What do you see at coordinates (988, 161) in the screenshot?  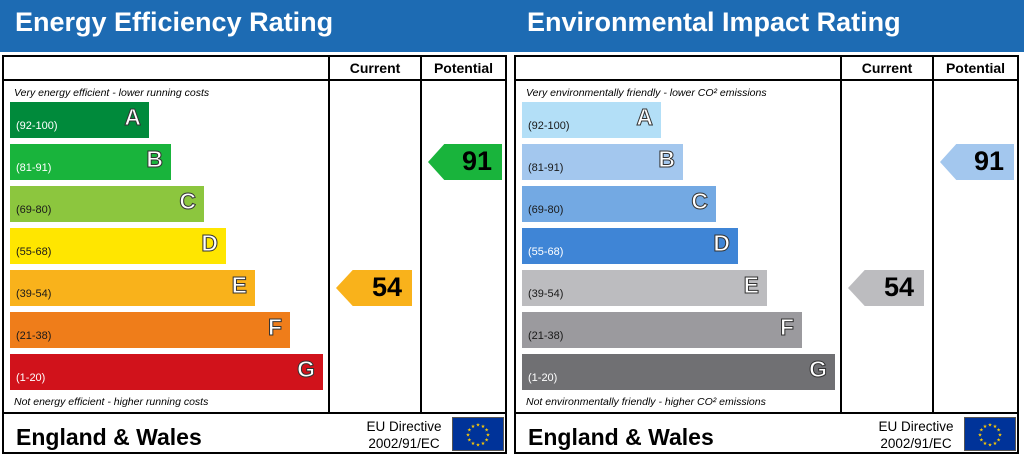 I see `environmental-potential-value: 91` at bounding box center [988, 161].